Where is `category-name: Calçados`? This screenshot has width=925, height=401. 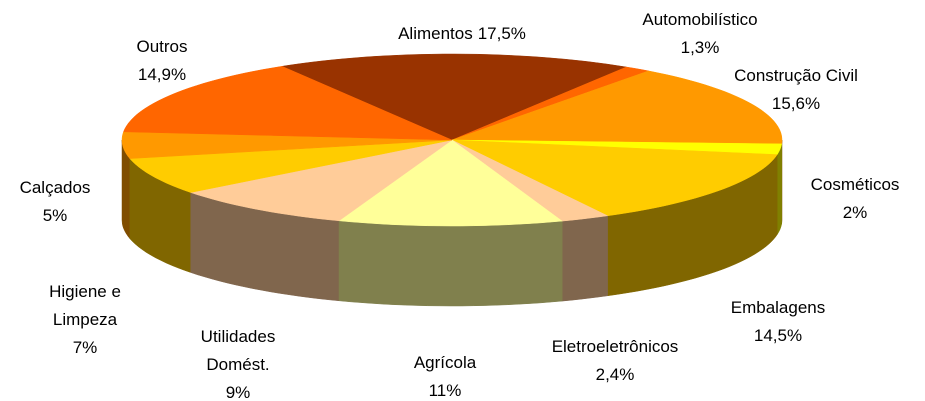
category-name: Calçados is located at coordinates (55, 187).